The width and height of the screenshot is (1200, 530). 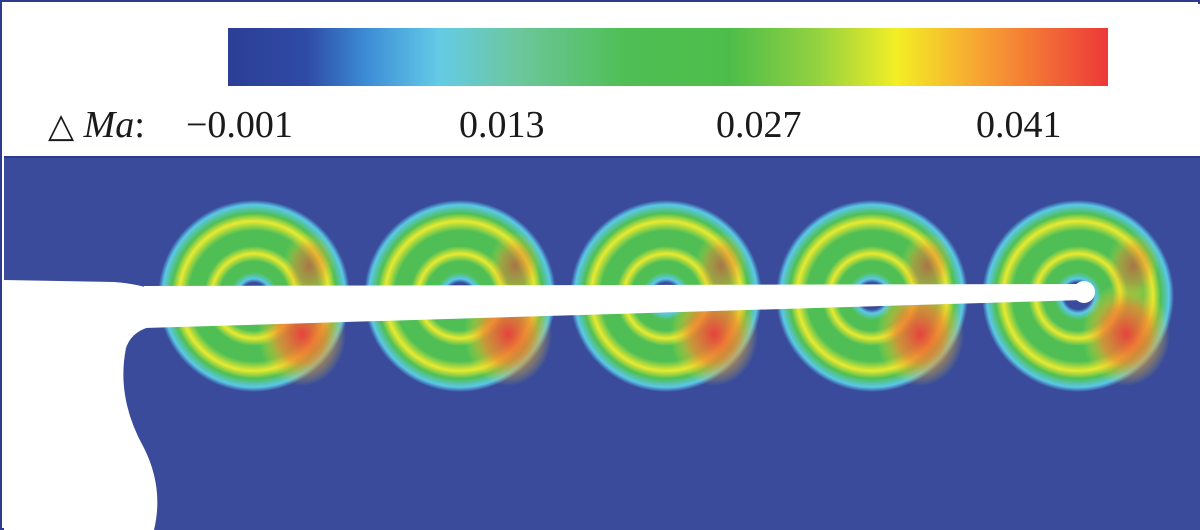 I want to click on tick-label-3: 0.027, so click(x=759, y=125).